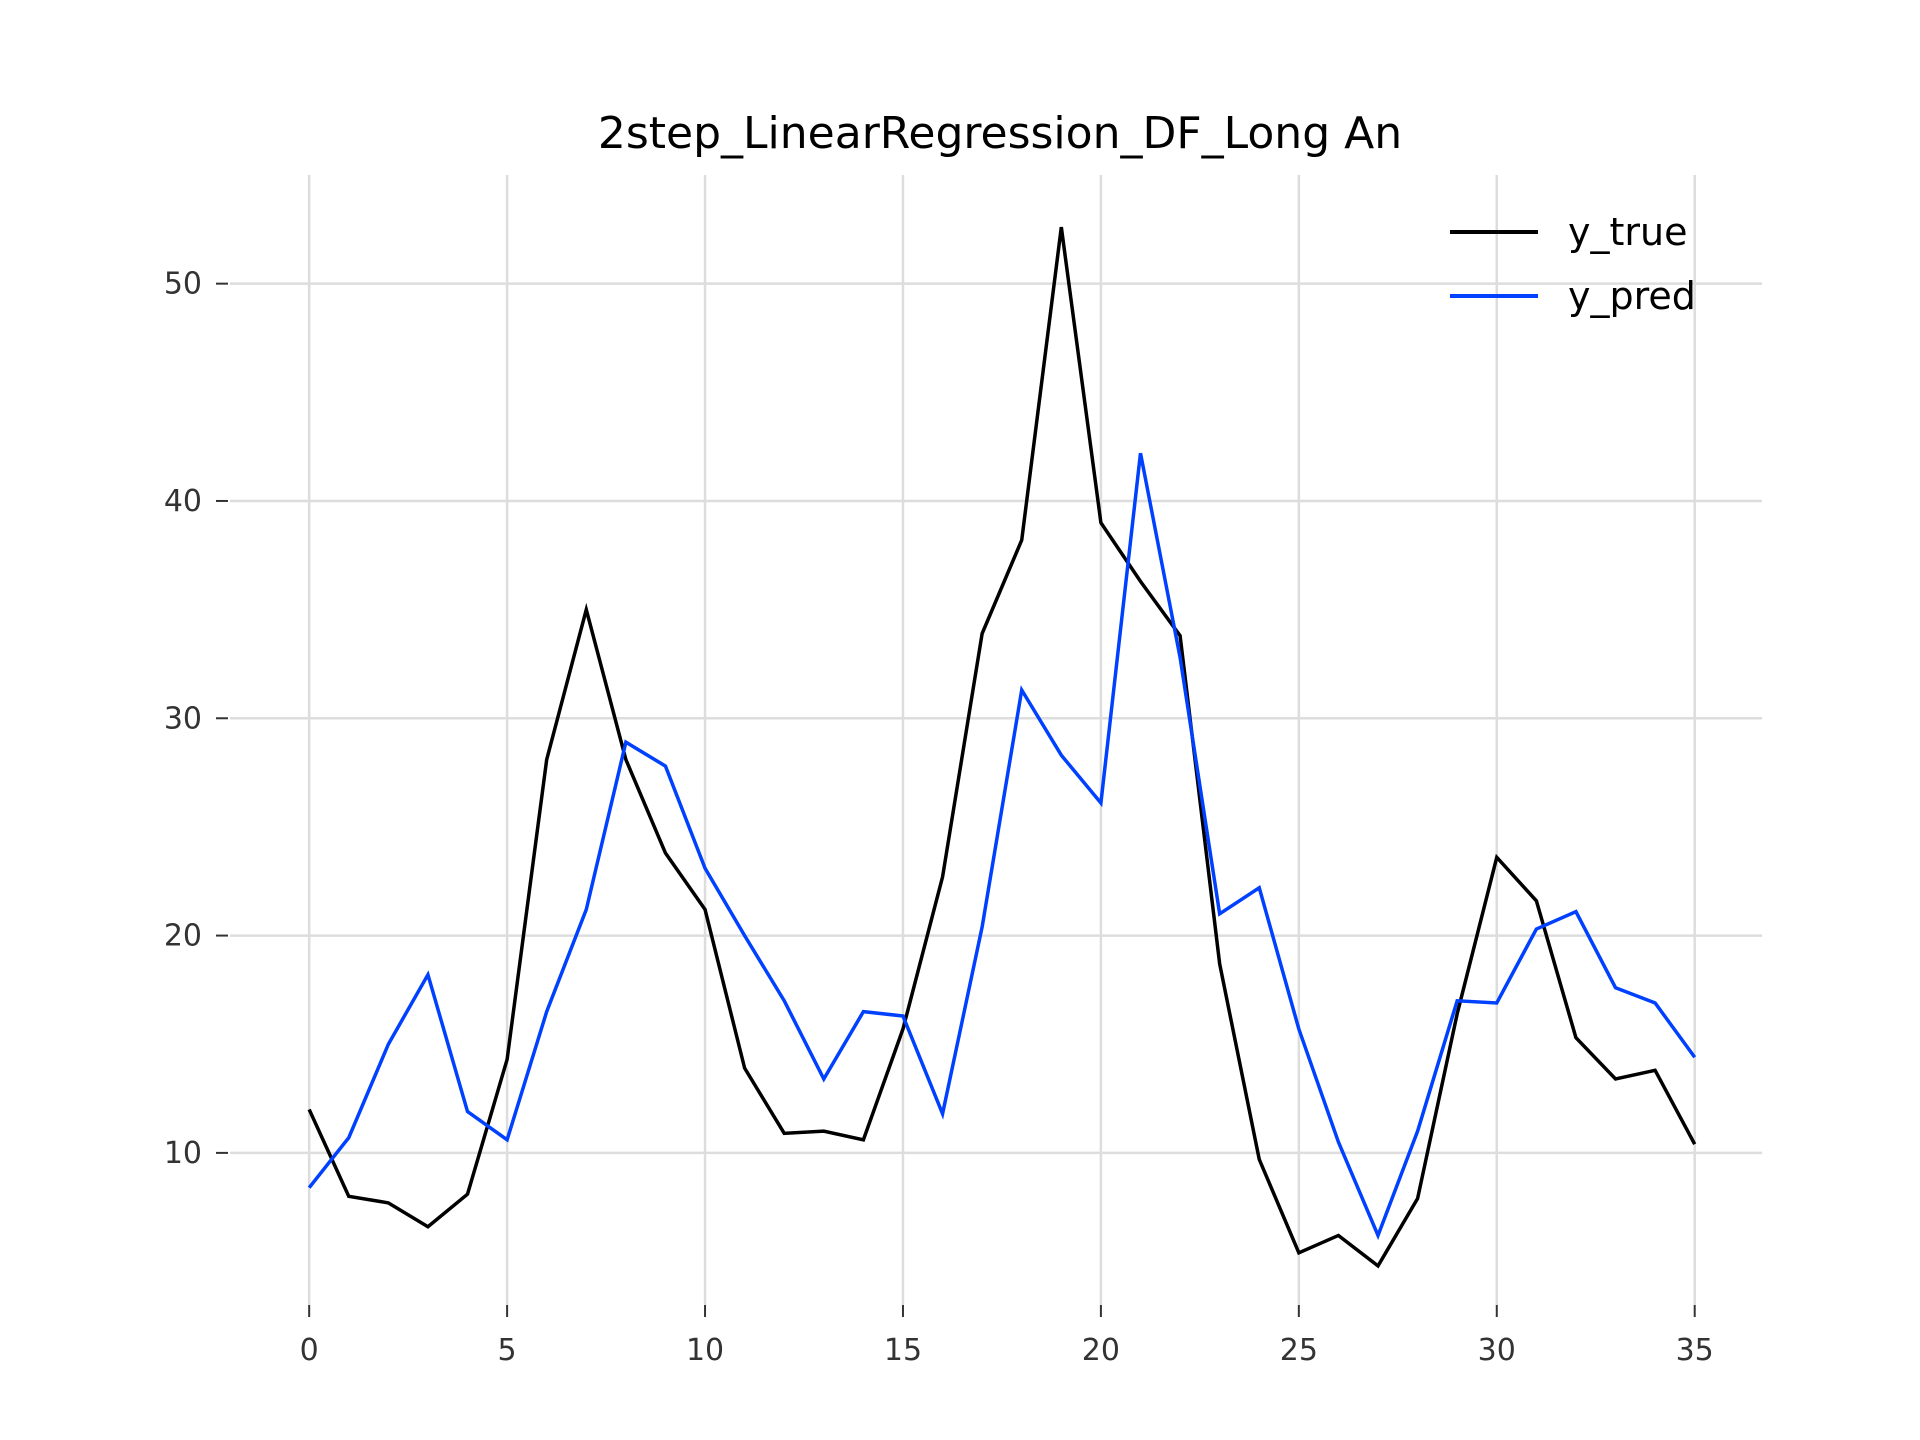 The width and height of the screenshot is (1920, 1440). What do you see at coordinates (1573, 264) in the screenshot?
I see `legend: y_true y_pred` at bounding box center [1573, 264].